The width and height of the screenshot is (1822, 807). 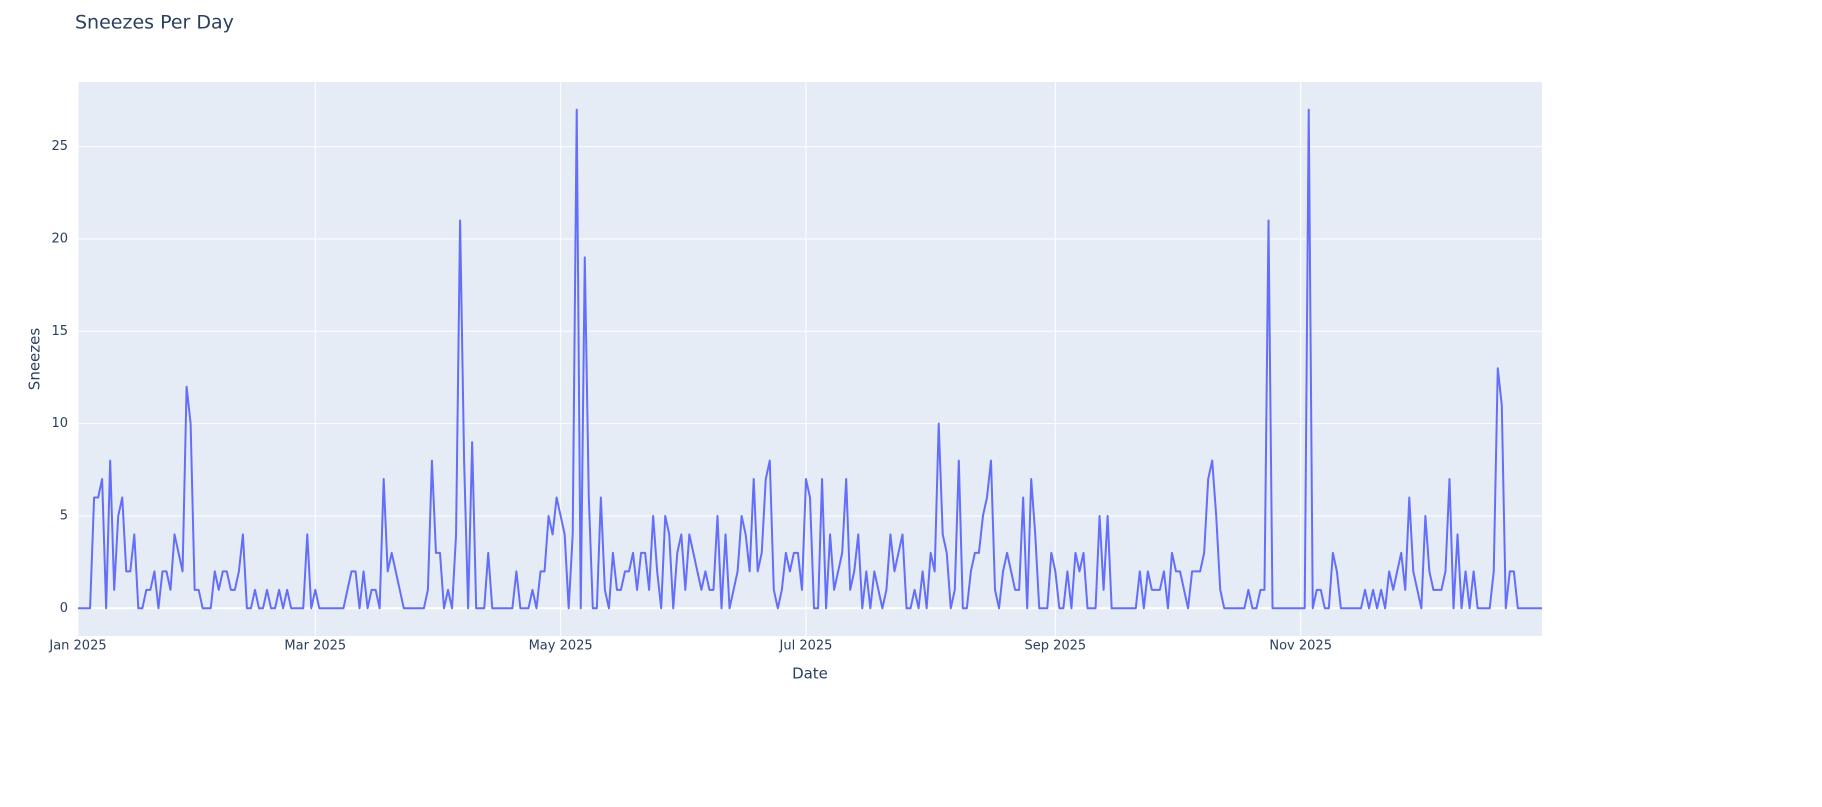 What do you see at coordinates (315, 646) in the screenshot?
I see `x-tick-label: Mar 2025` at bounding box center [315, 646].